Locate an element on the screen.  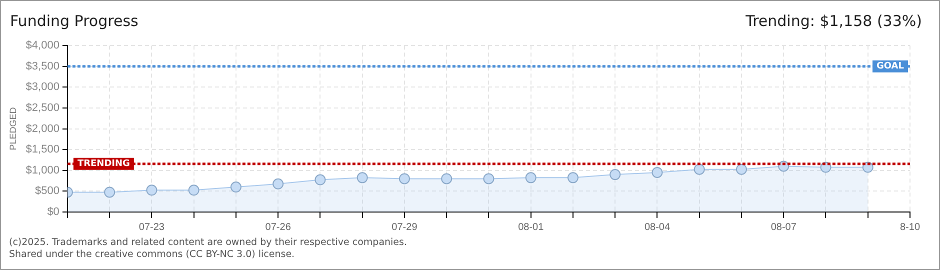
x-tick-label: 07-26 is located at coordinates (278, 227).